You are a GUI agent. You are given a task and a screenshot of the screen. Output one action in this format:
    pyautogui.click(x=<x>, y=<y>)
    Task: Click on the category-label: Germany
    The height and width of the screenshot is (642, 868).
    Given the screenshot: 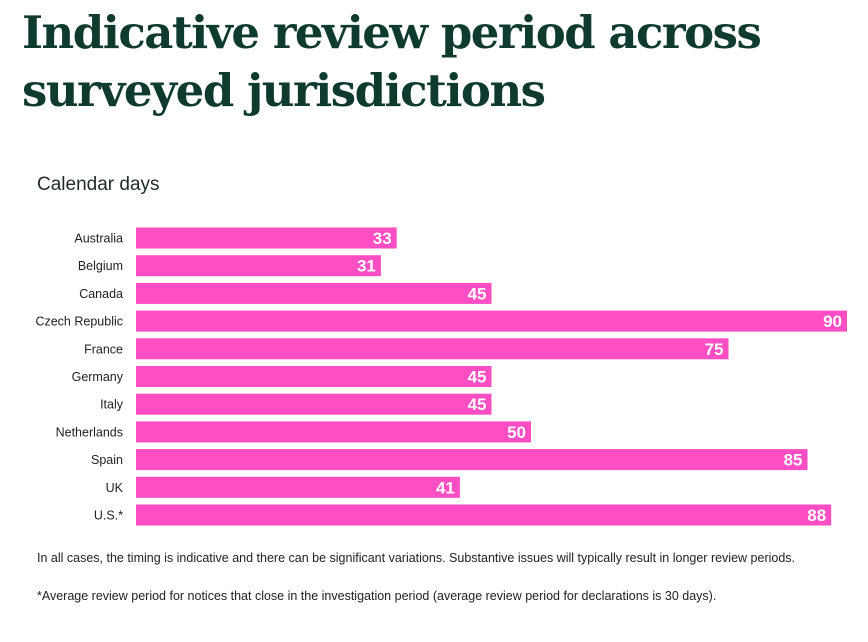 What is the action you would take?
    pyautogui.click(x=98, y=377)
    